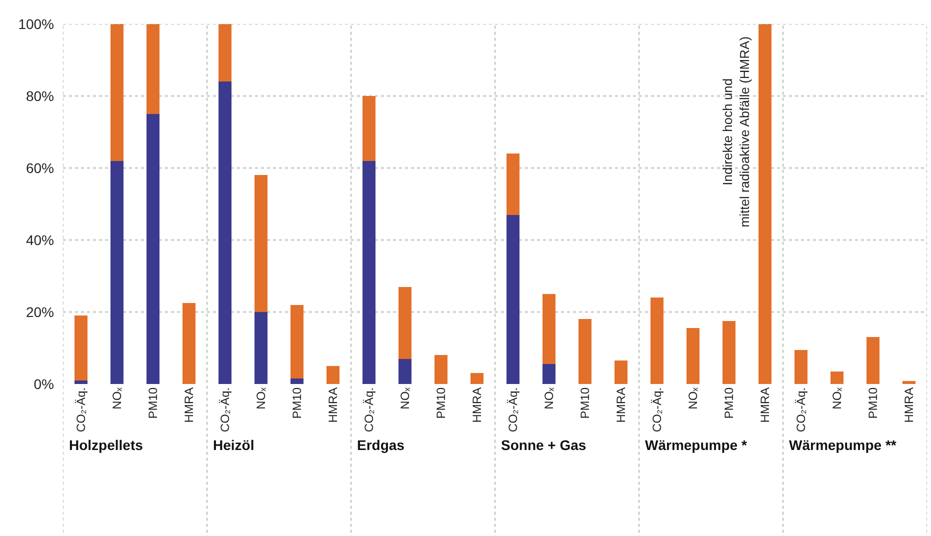 This screenshot has height=536, width=931. I want to click on y-tick-label: 80%, so click(40, 96).